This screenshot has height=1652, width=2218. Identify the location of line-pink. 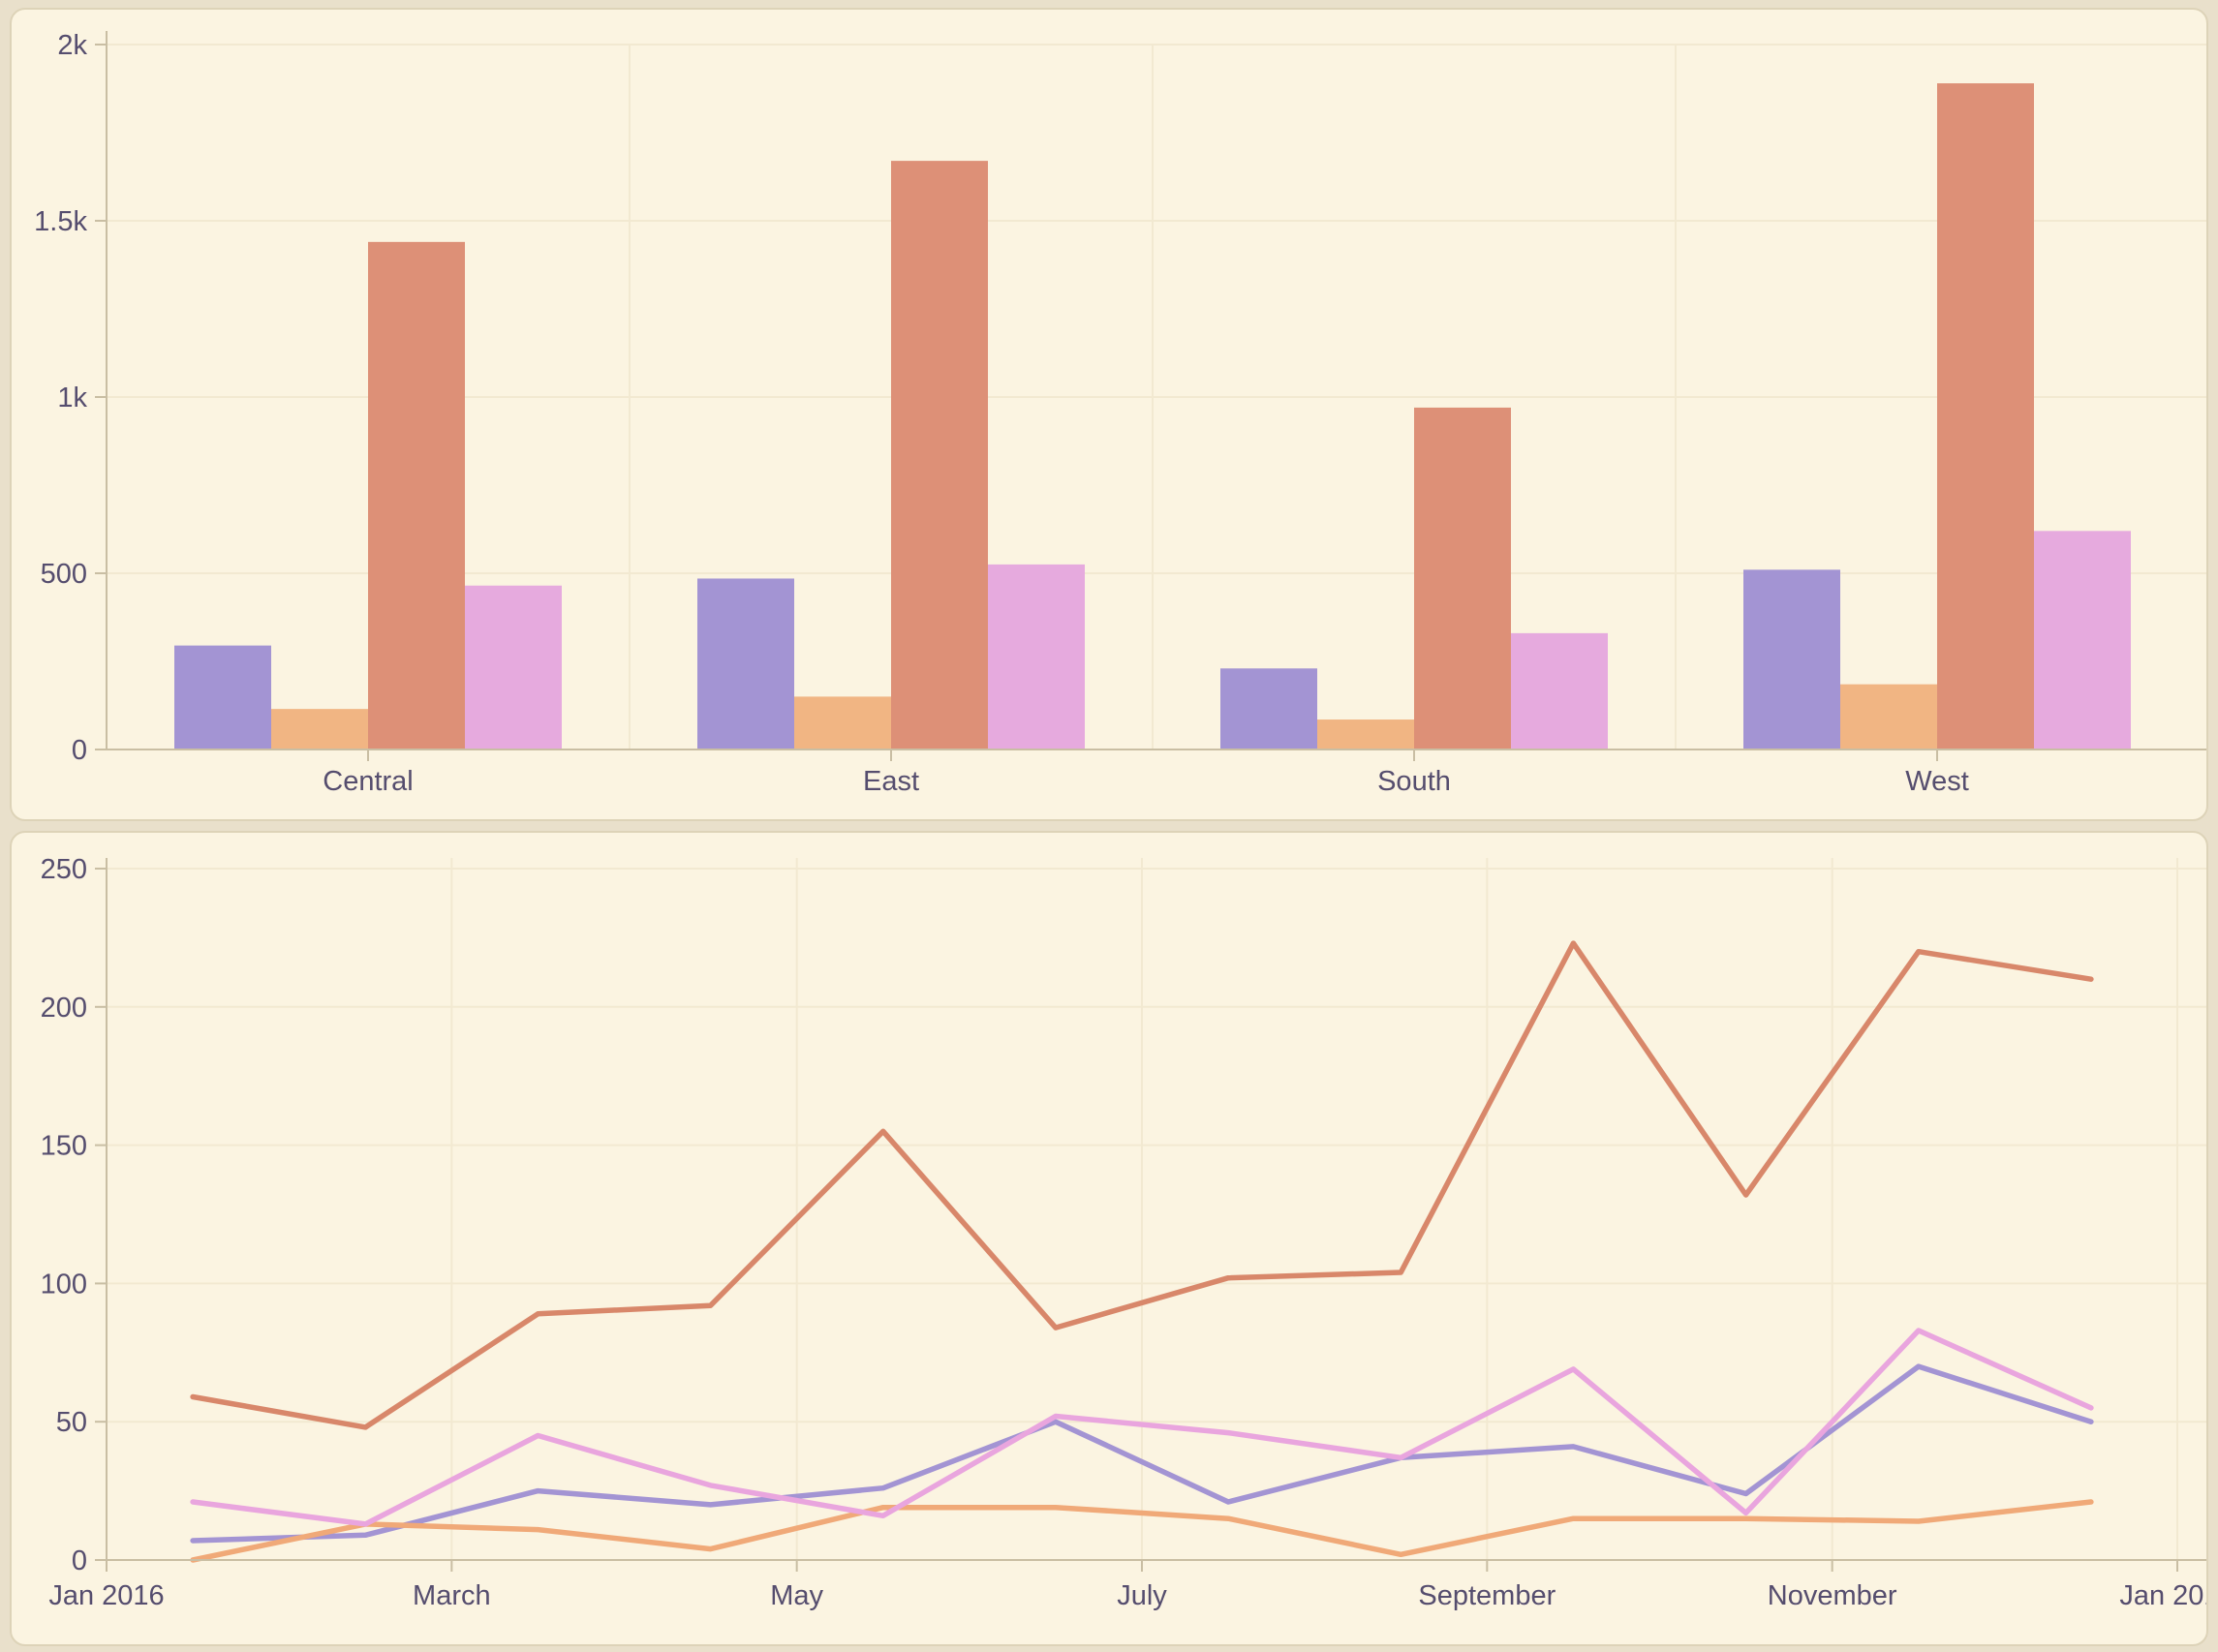
(1142, 1427).